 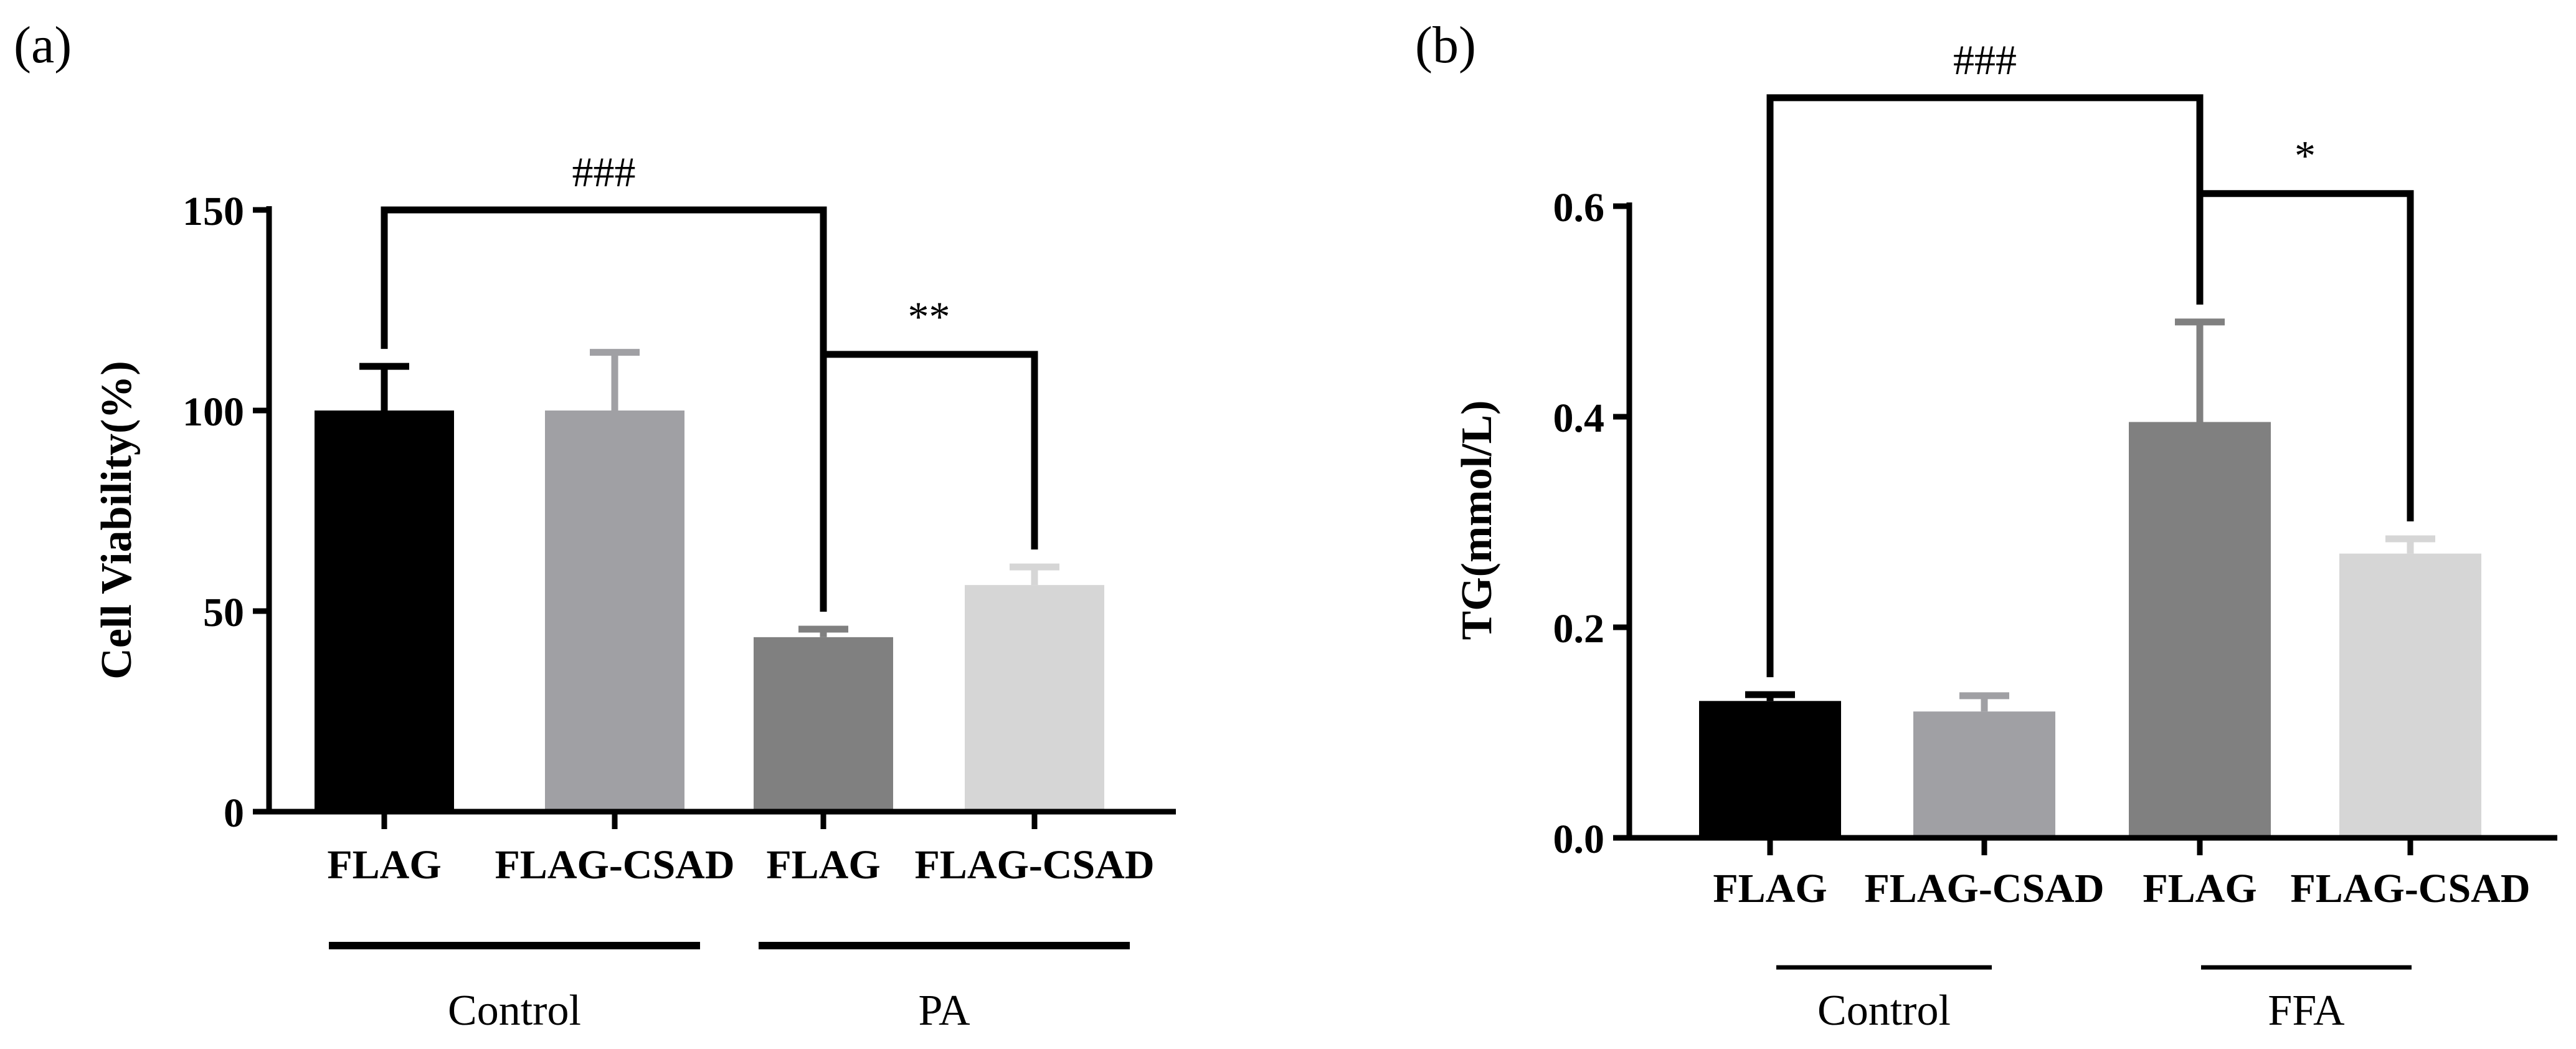 I want to click on chart0-y-tick-label-3: 150, so click(x=213, y=212).